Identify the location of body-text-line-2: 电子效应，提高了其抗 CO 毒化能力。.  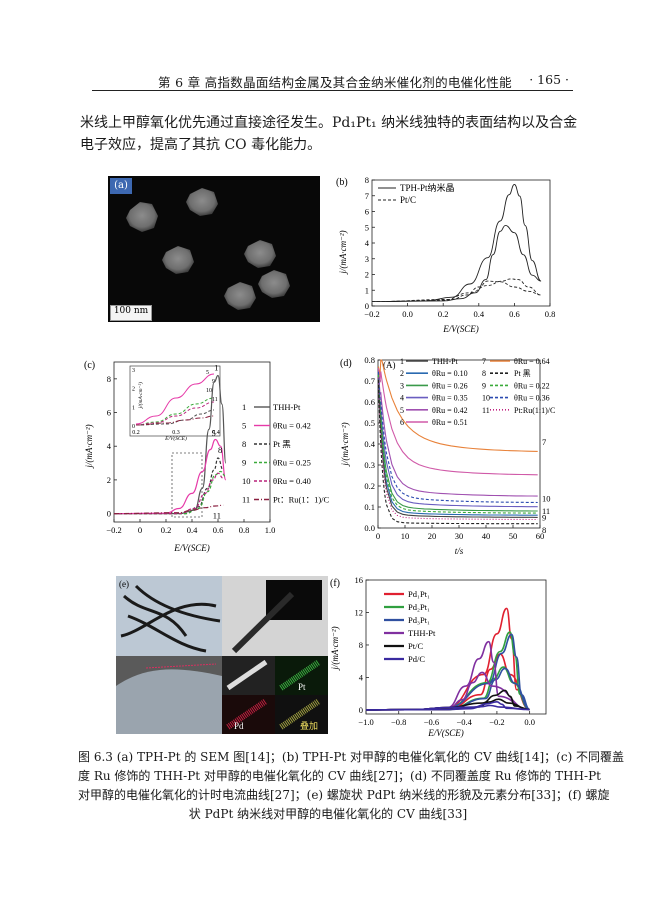
(201, 145).